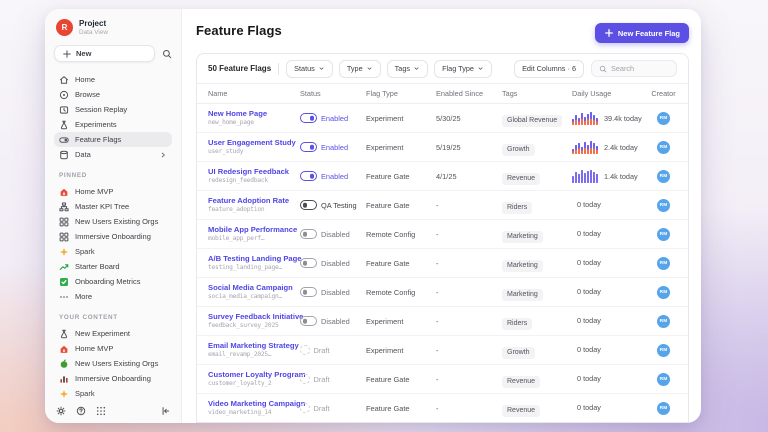 The image size is (768, 432). What do you see at coordinates (81, 411) in the screenshot?
I see `help-icon` at bounding box center [81, 411].